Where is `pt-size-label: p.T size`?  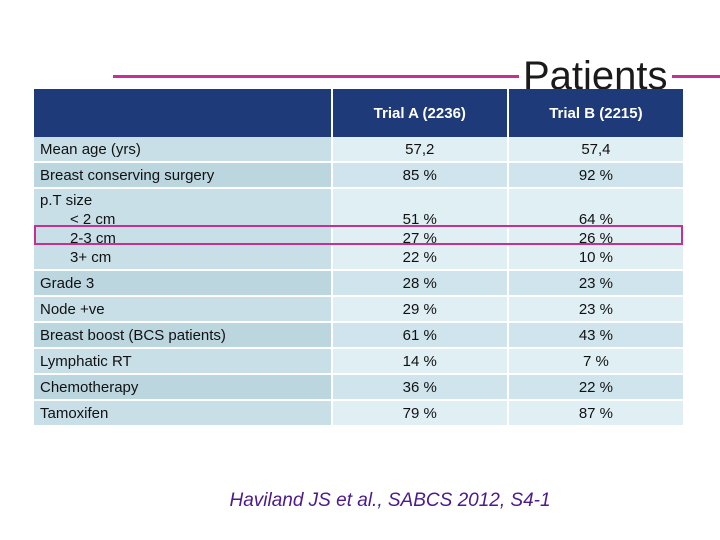 pt-size-label: p.T size is located at coordinates (66, 200).